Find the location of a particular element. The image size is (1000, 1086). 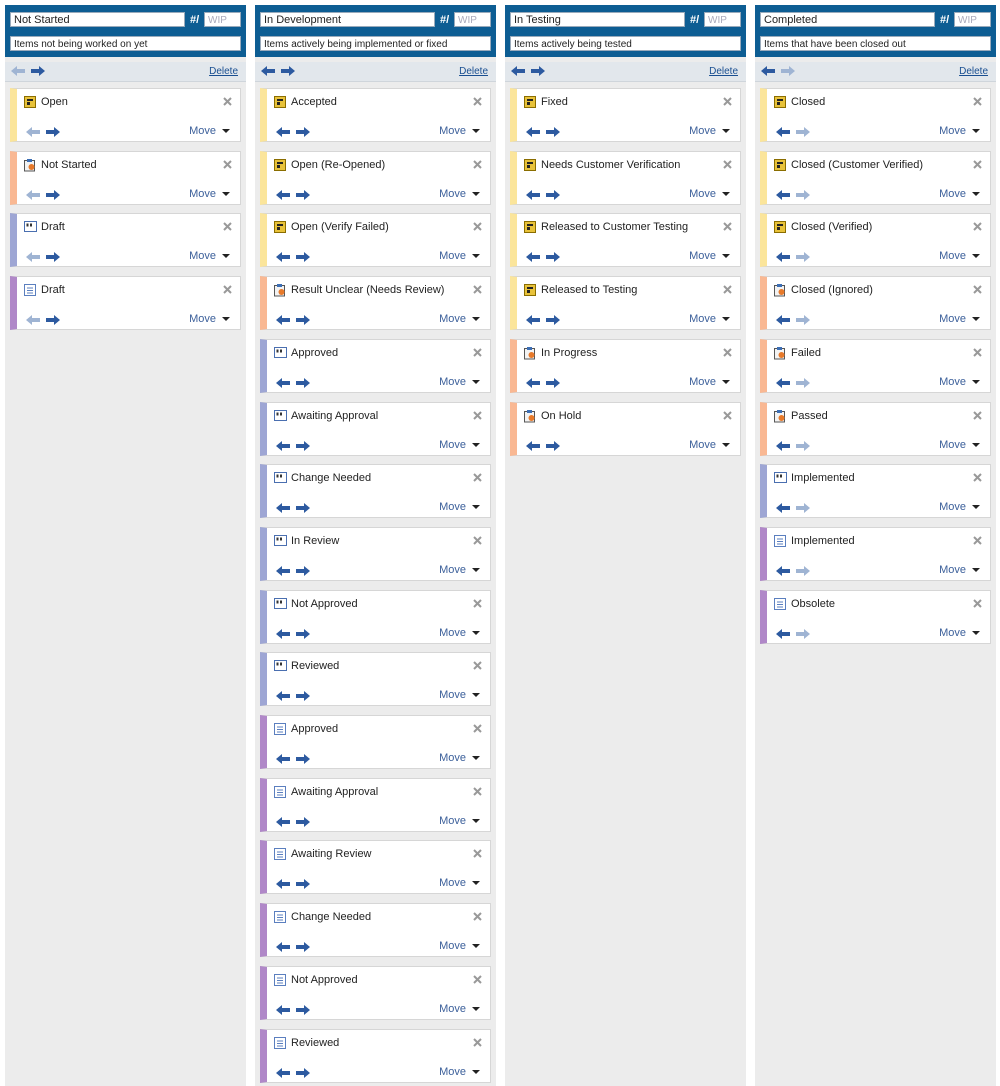

column-description-input: Items that have been closed out is located at coordinates (875, 43).